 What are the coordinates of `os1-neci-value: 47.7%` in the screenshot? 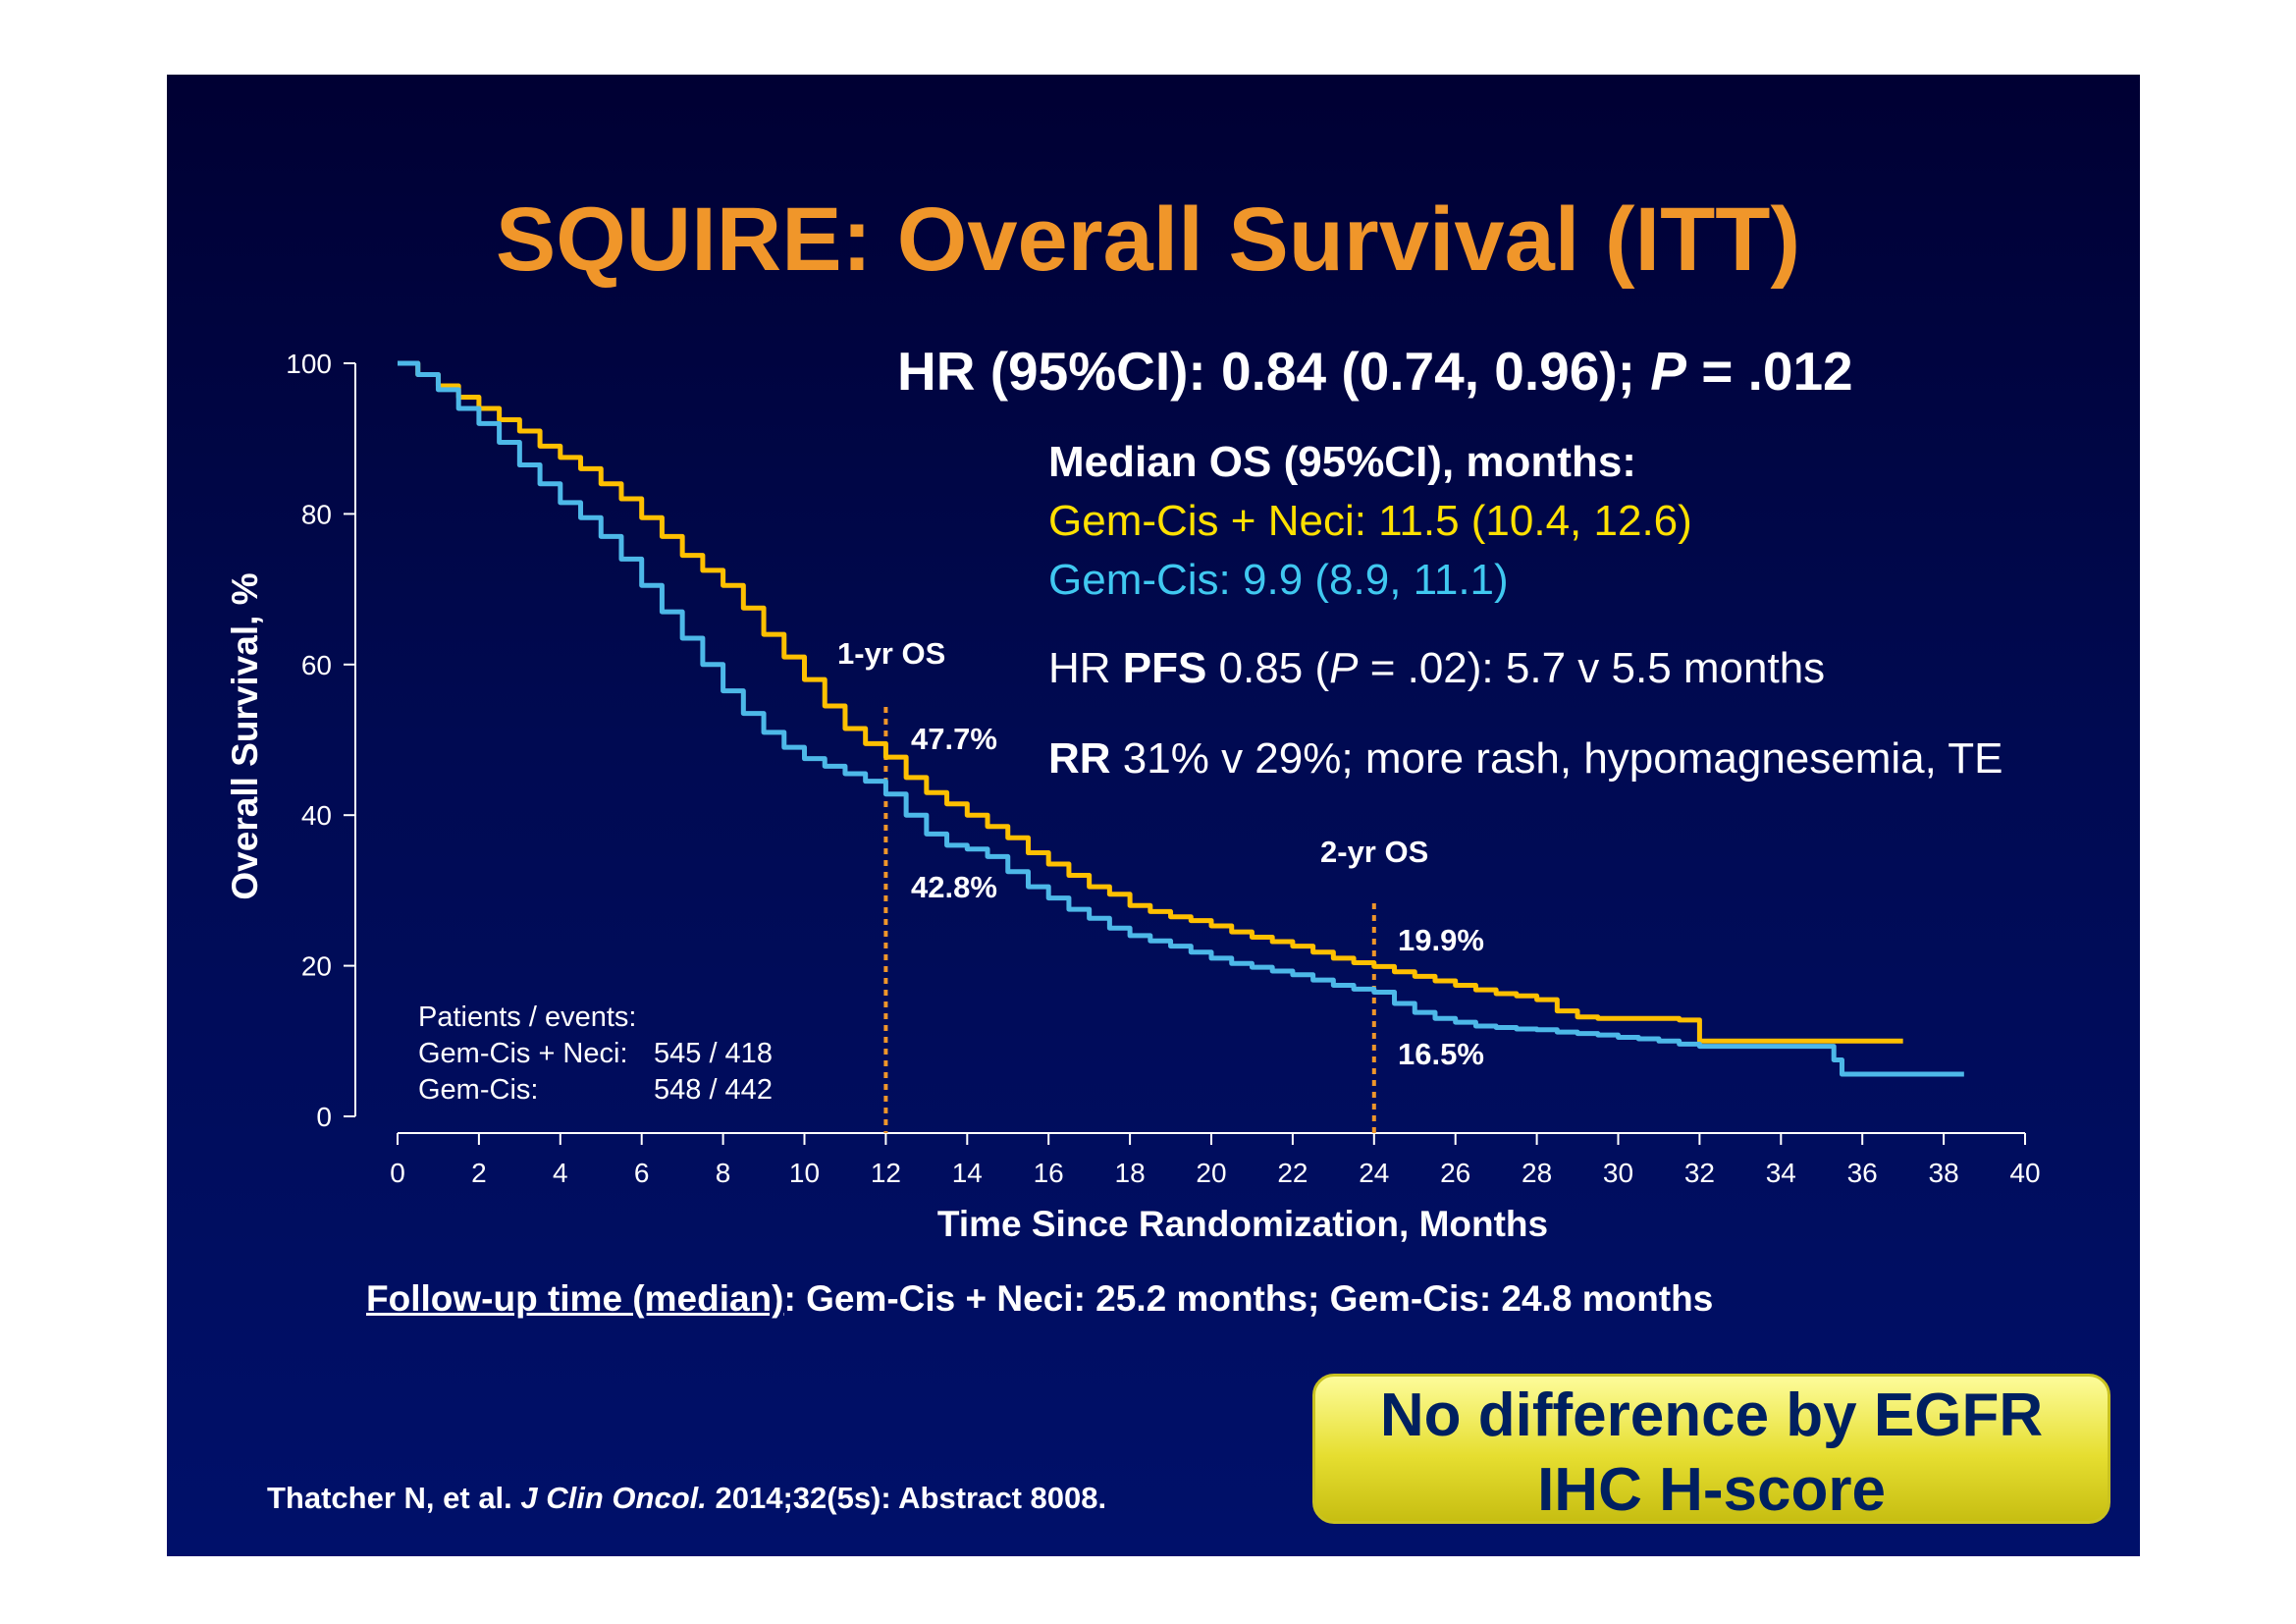 It's located at (954, 739).